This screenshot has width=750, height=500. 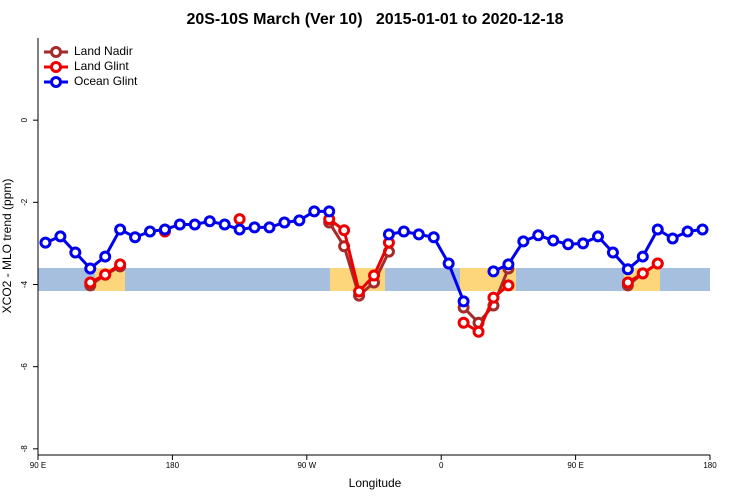 I want to click on y-axis-label: XCO2 - MLO trend (ppm), so click(x=7, y=246).